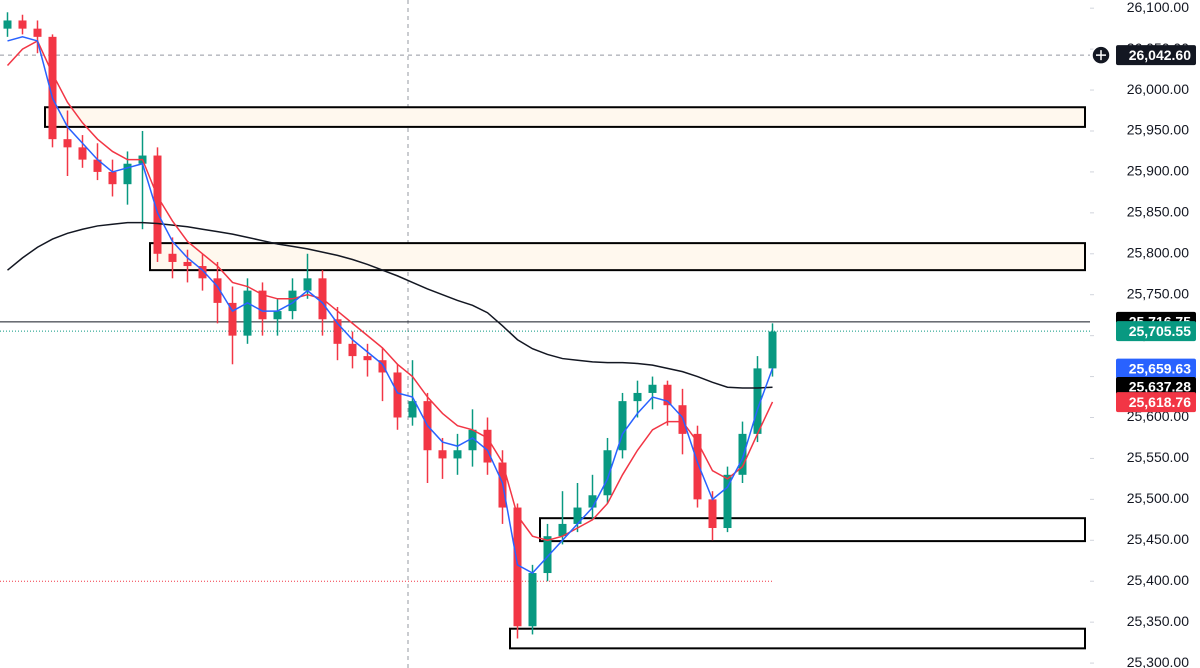 The height and width of the screenshot is (668, 1200). I want to click on y-tick-label: 25,500.00, so click(1158, 498).